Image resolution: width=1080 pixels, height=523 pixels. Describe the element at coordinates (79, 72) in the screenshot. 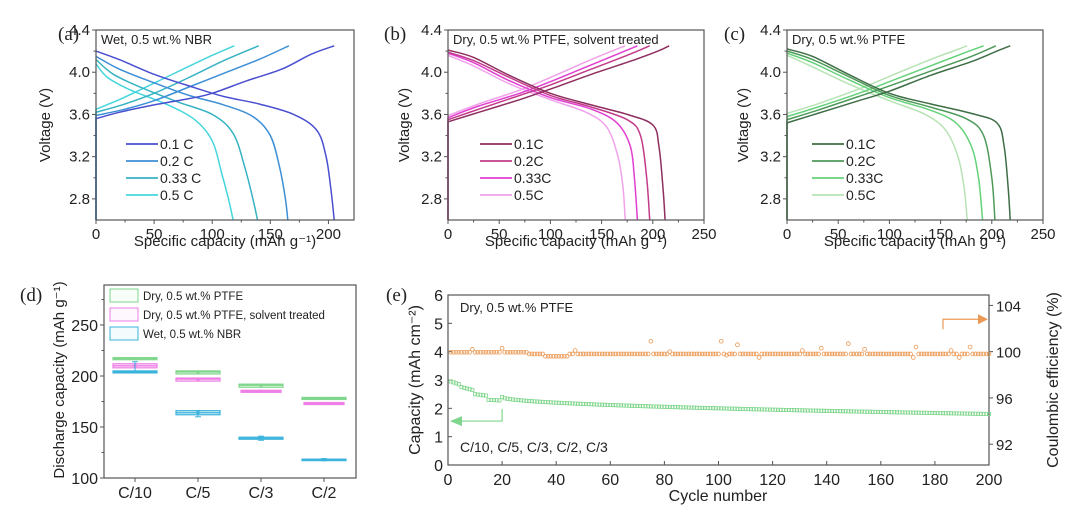

I see `y-tick-label: 4.0` at that location.